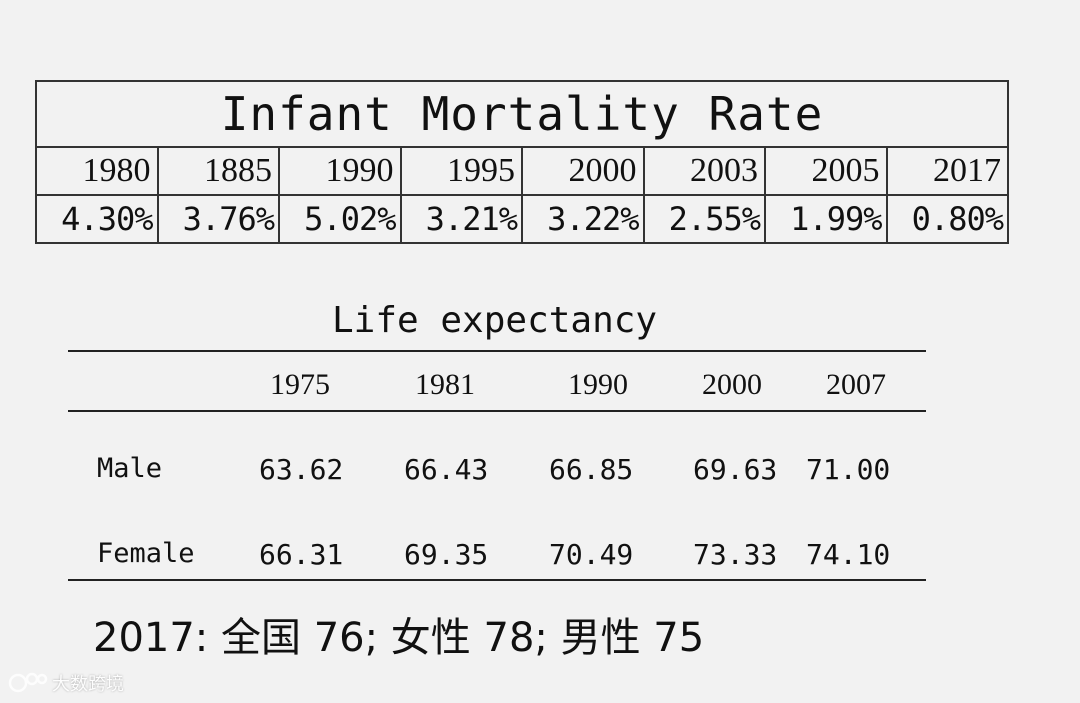 This screenshot has width=1080, height=703. Describe the element at coordinates (826, 219) in the screenshot. I see `imr-rate: 1.99%` at that location.